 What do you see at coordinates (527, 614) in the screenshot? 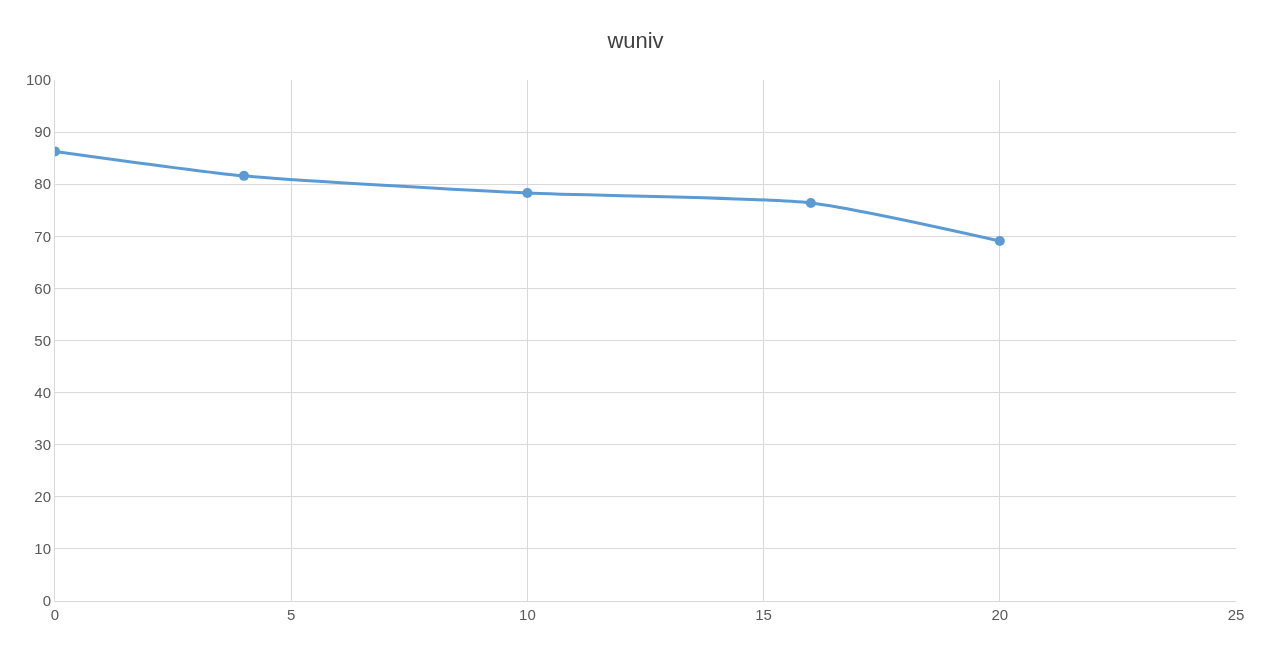
I see `x-tick-label: 10` at bounding box center [527, 614].